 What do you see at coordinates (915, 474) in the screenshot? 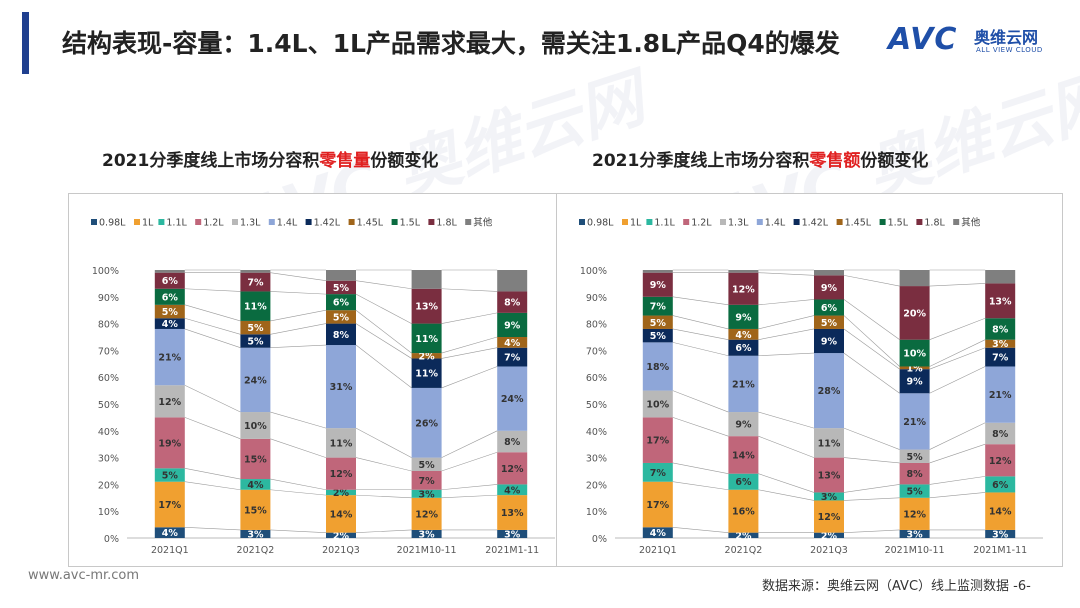
I see `data-label: 8%` at bounding box center [915, 474].